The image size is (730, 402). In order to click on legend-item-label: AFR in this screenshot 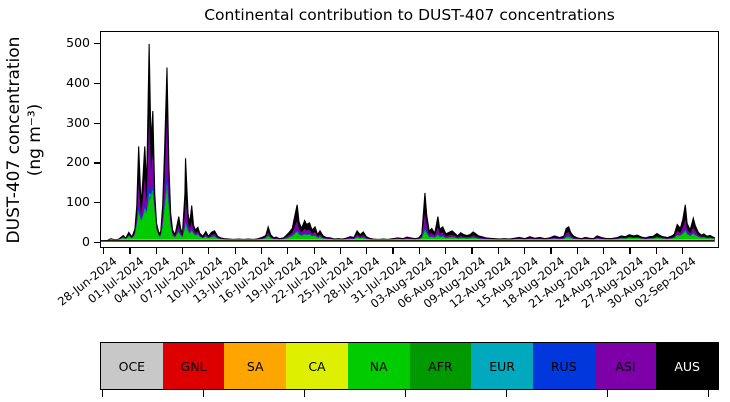, I will do `click(440, 366)`.